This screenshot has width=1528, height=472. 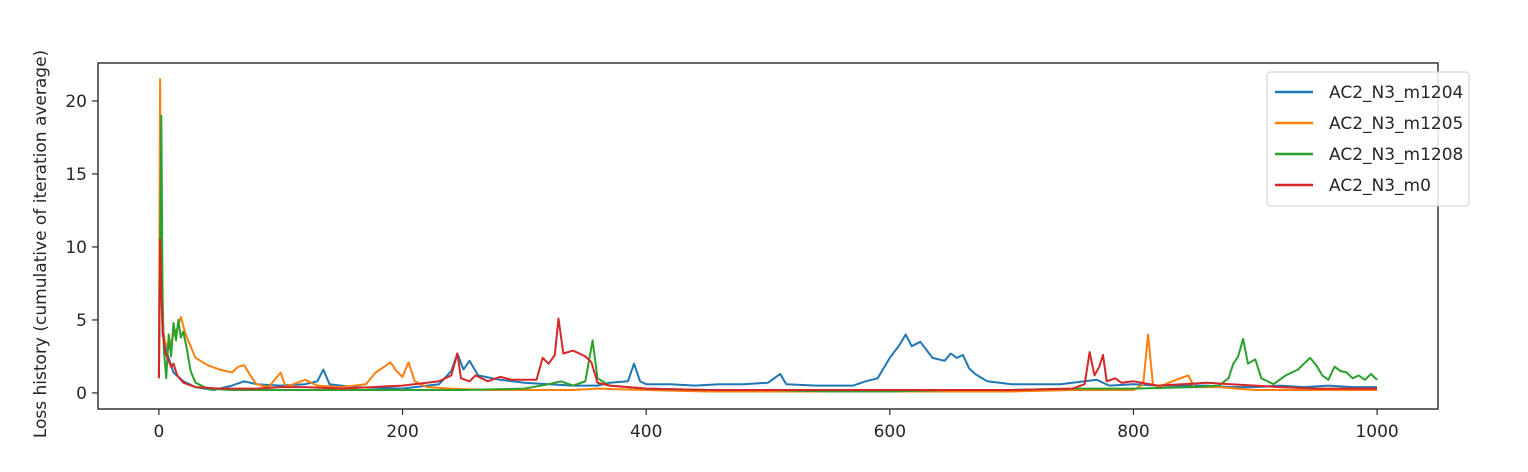 What do you see at coordinates (158, 432) in the screenshot?
I see `x-tick-label: 0` at bounding box center [158, 432].